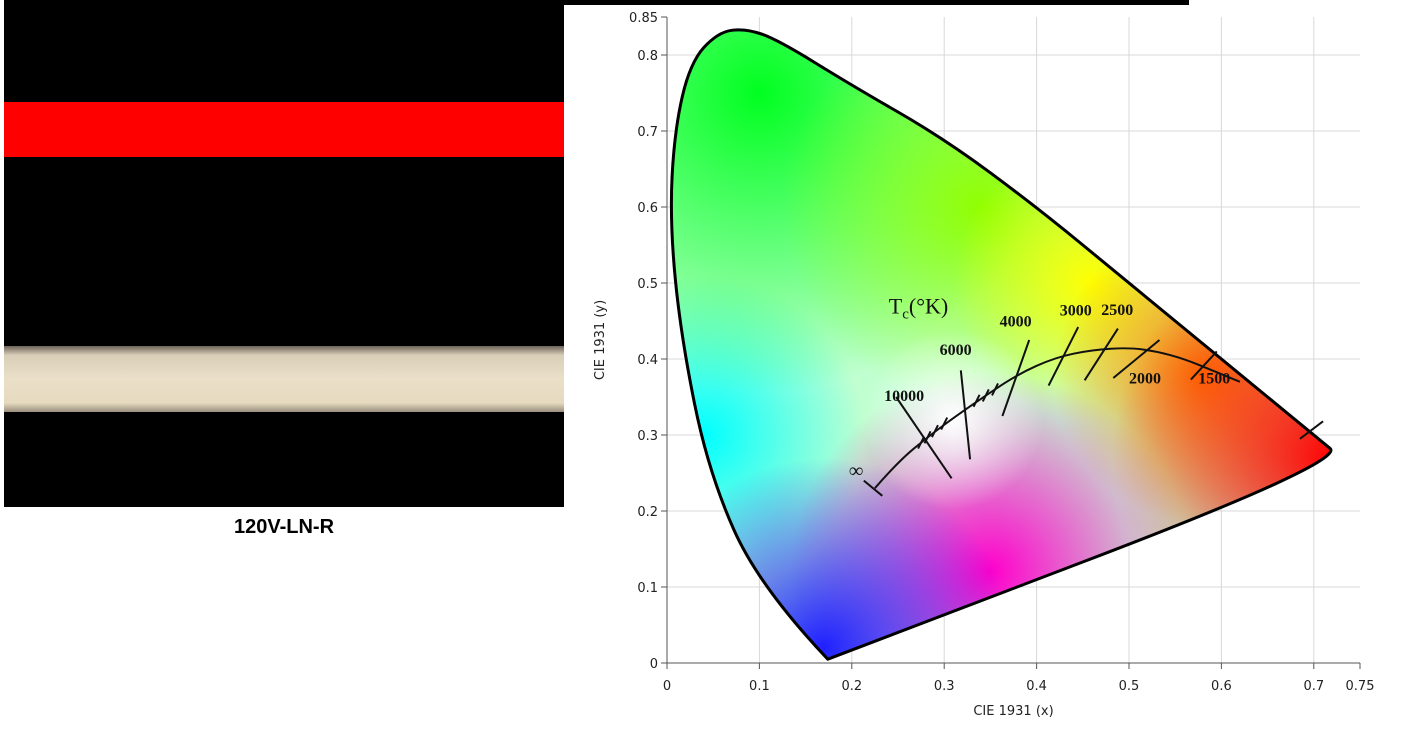  I want to click on planckian-end-cap, so click(873, 488).